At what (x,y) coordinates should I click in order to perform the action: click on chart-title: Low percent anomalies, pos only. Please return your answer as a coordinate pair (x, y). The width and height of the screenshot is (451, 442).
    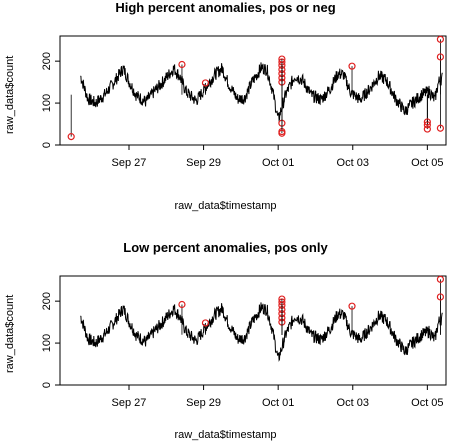
    Looking at the image, I should click on (225, 247).